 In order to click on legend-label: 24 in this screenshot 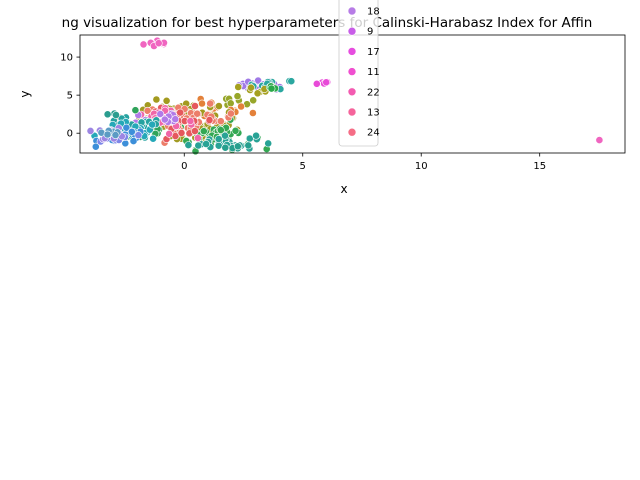, I will do `click(373, 133)`.